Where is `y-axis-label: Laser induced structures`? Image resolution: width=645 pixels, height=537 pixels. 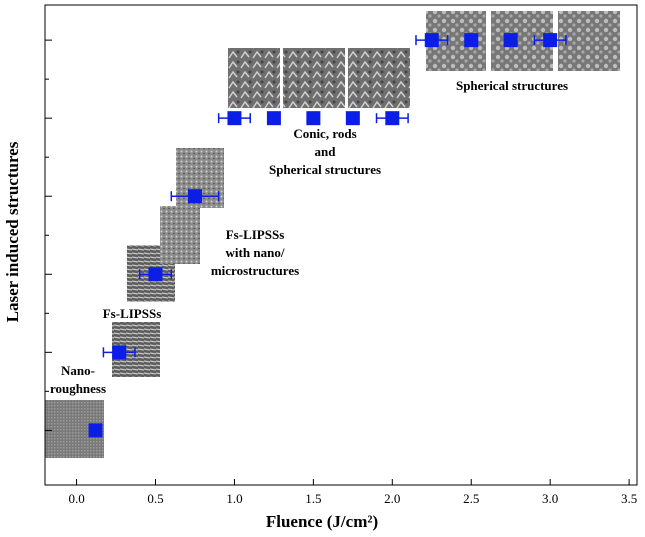 y-axis-label: Laser induced structures is located at coordinates (12, 231).